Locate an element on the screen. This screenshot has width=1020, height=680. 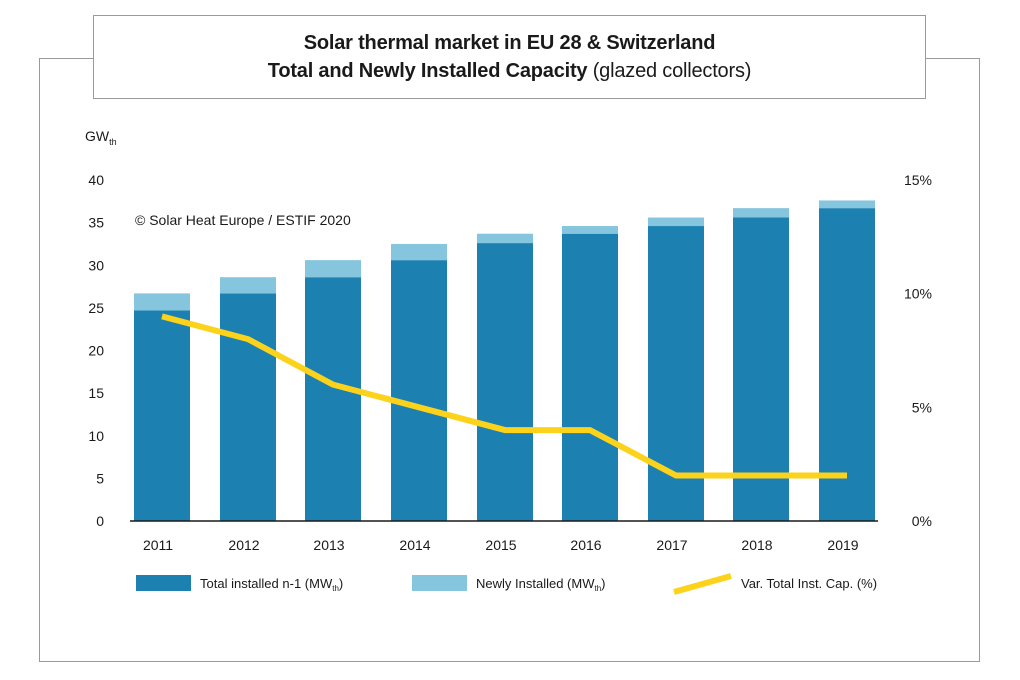
y2-tick-15: 15% is located at coordinates (918, 180).